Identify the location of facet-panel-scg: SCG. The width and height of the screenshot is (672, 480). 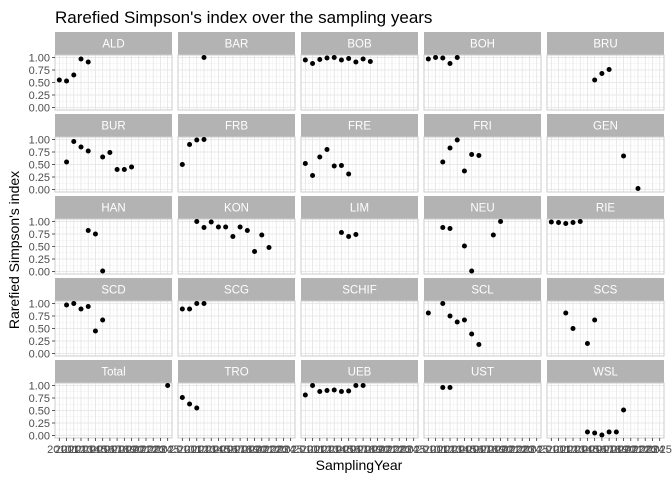
(236, 317).